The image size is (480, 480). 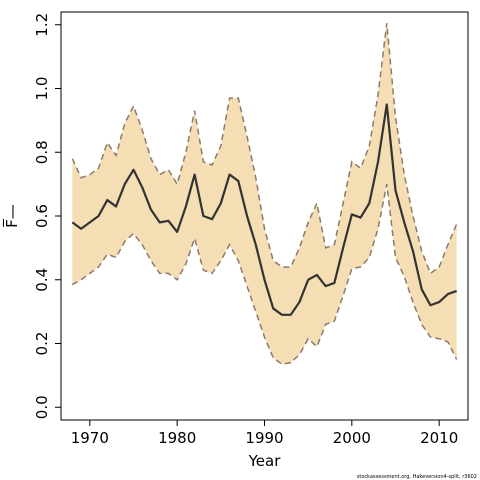 I want to click on y-axis: 0.0 0.2 0.4 0.6 0.8 1.0 1.2, so click(x=47, y=216).